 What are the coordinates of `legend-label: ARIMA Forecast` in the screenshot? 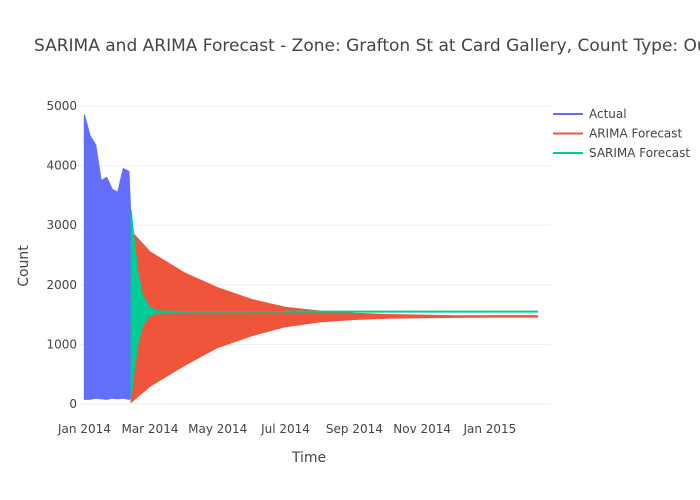 It's located at (636, 134).